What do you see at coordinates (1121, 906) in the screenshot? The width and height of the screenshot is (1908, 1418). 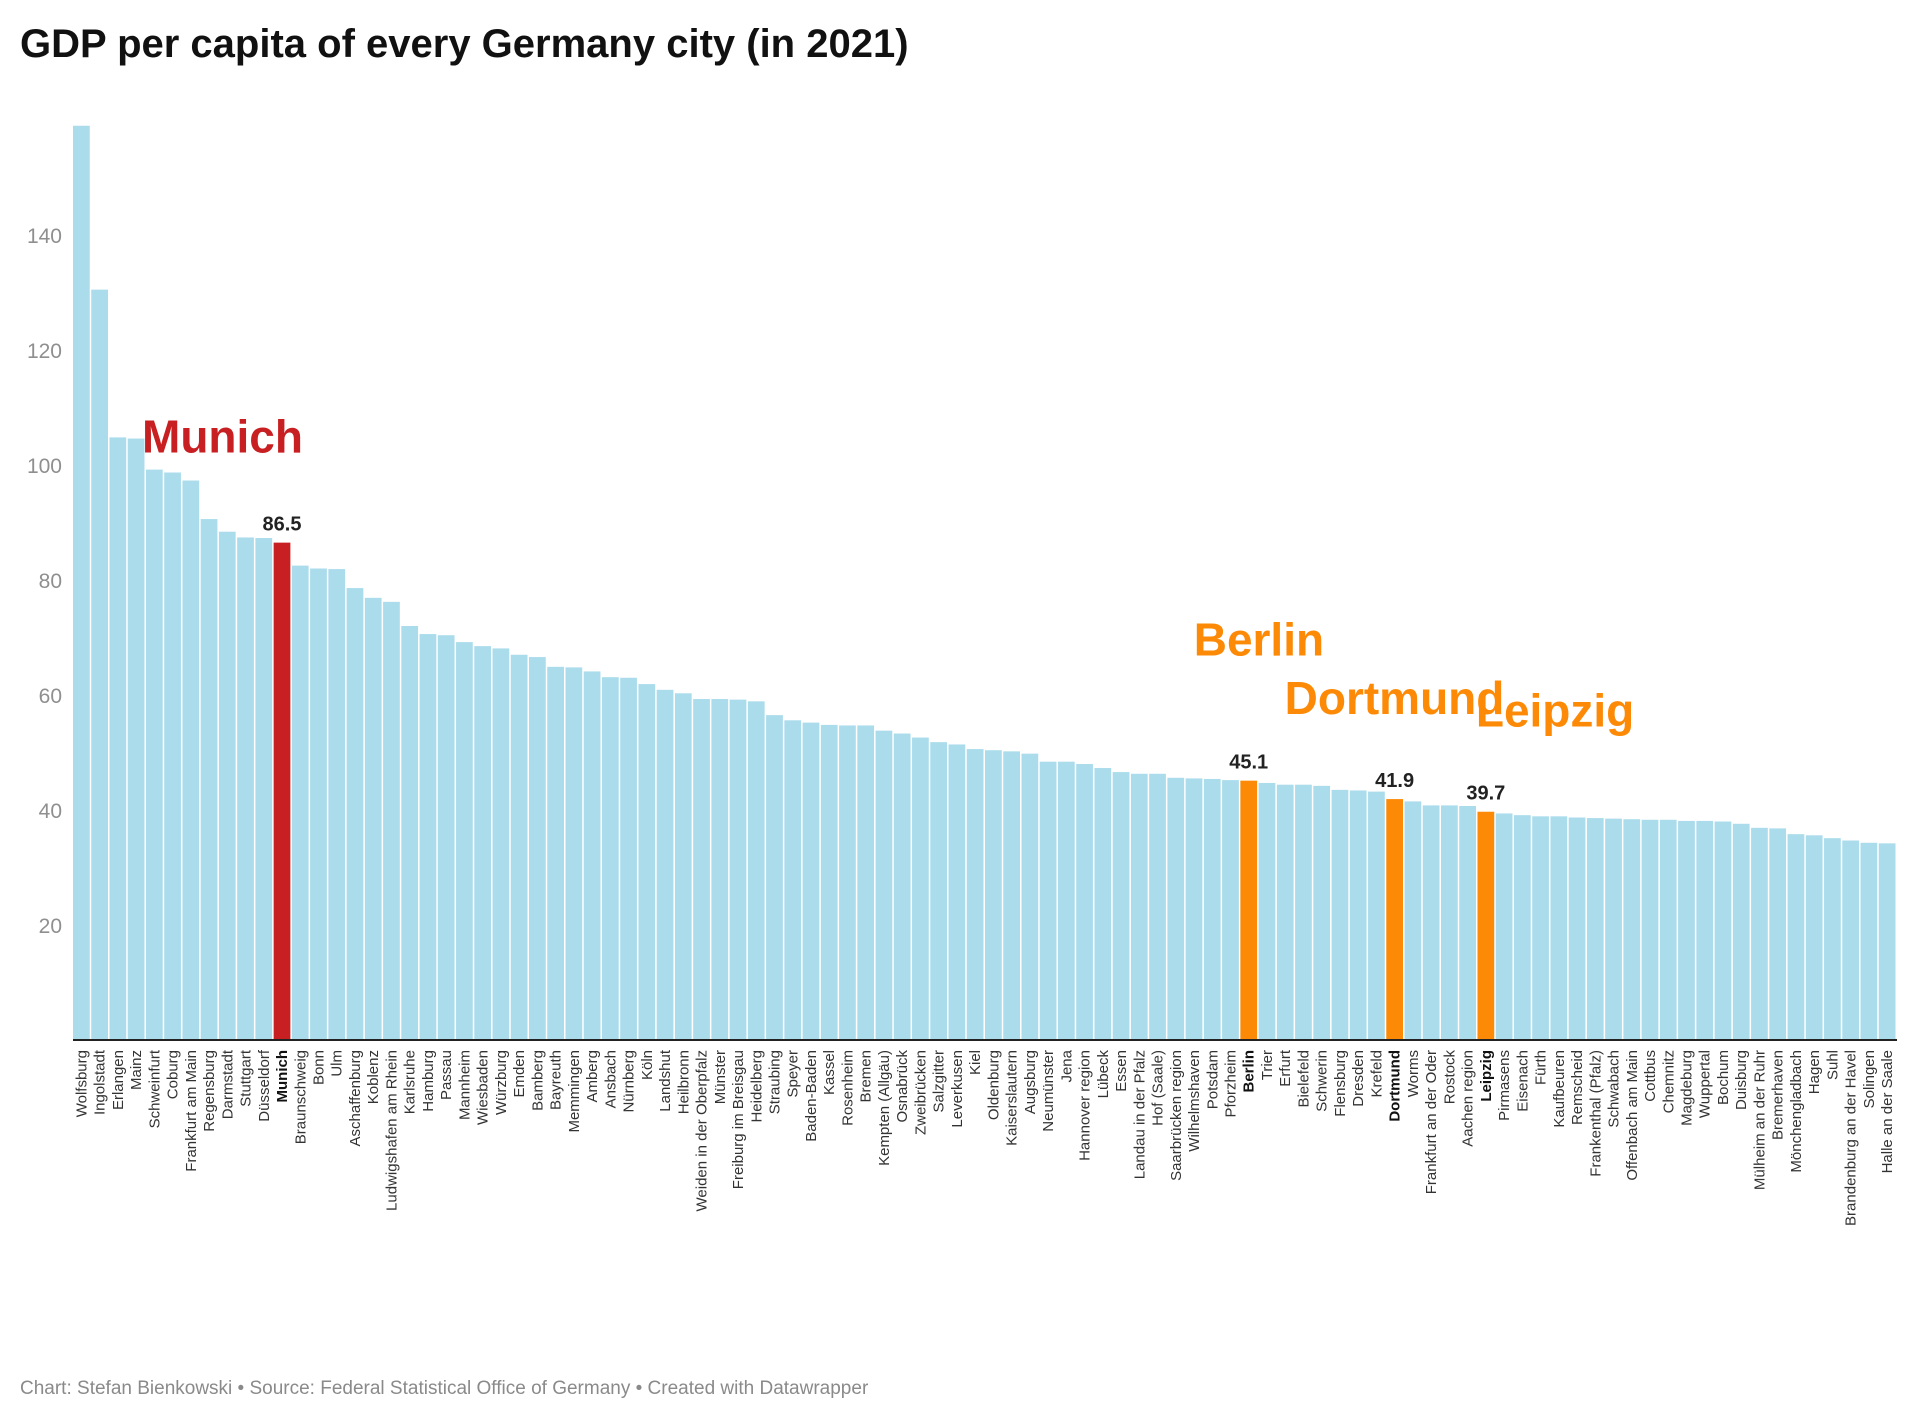 I see `bar-essen` at bounding box center [1121, 906].